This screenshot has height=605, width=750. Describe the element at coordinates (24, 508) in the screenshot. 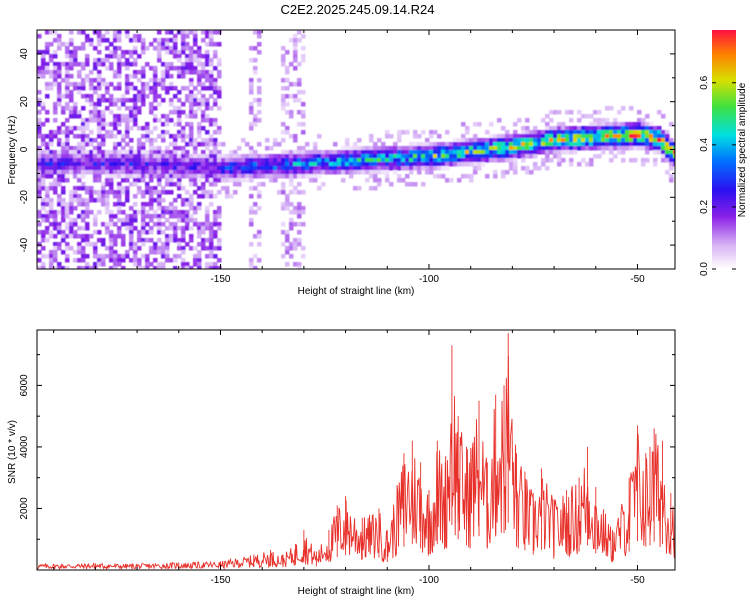

I see `snr-y-tick-label: 2000` at that location.